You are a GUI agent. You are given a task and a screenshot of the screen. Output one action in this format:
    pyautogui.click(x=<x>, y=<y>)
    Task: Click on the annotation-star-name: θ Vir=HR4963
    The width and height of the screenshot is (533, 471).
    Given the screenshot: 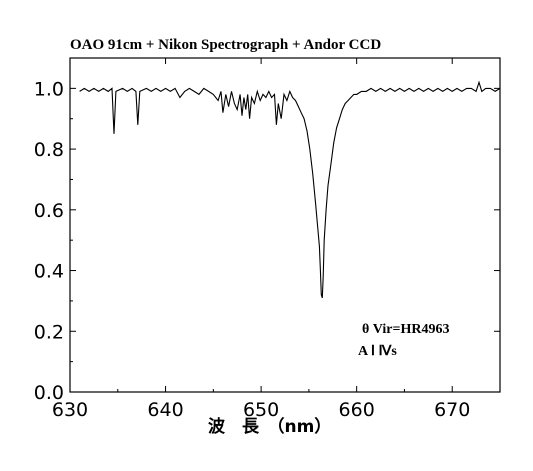 What is the action you would take?
    pyautogui.click(x=405, y=329)
    